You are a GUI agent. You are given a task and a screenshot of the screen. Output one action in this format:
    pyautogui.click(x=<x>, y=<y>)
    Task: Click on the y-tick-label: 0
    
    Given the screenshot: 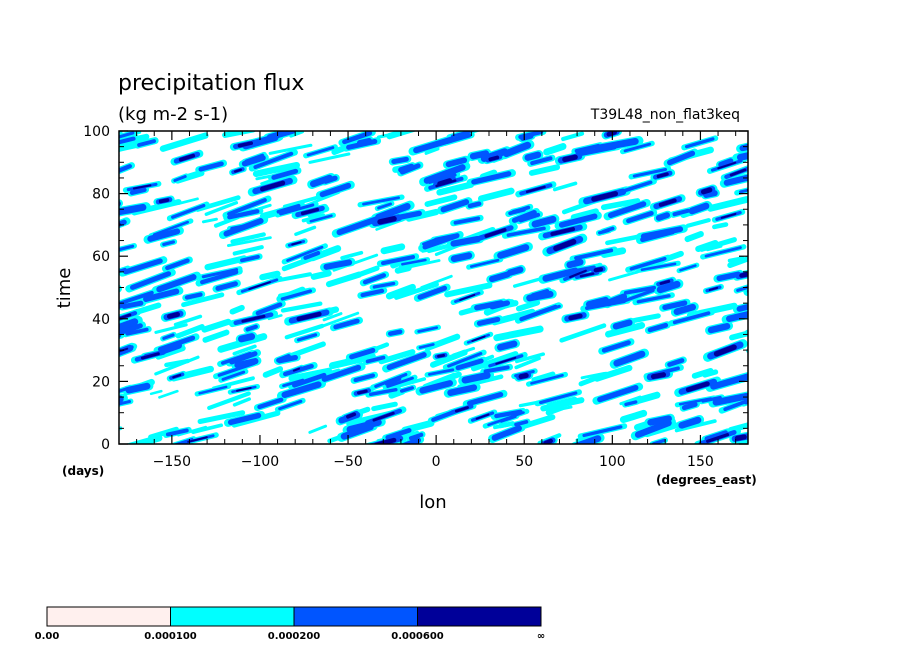 What is the action you would take?
    pyautogui.click(x=105, y=445)
    